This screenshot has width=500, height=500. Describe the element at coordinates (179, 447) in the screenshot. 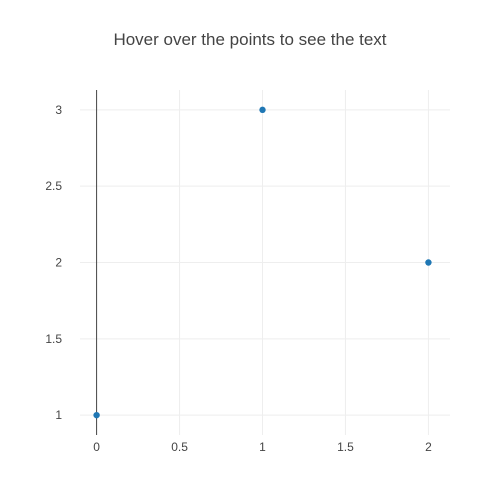

I see `x-tick-label: 0.5` at that location.